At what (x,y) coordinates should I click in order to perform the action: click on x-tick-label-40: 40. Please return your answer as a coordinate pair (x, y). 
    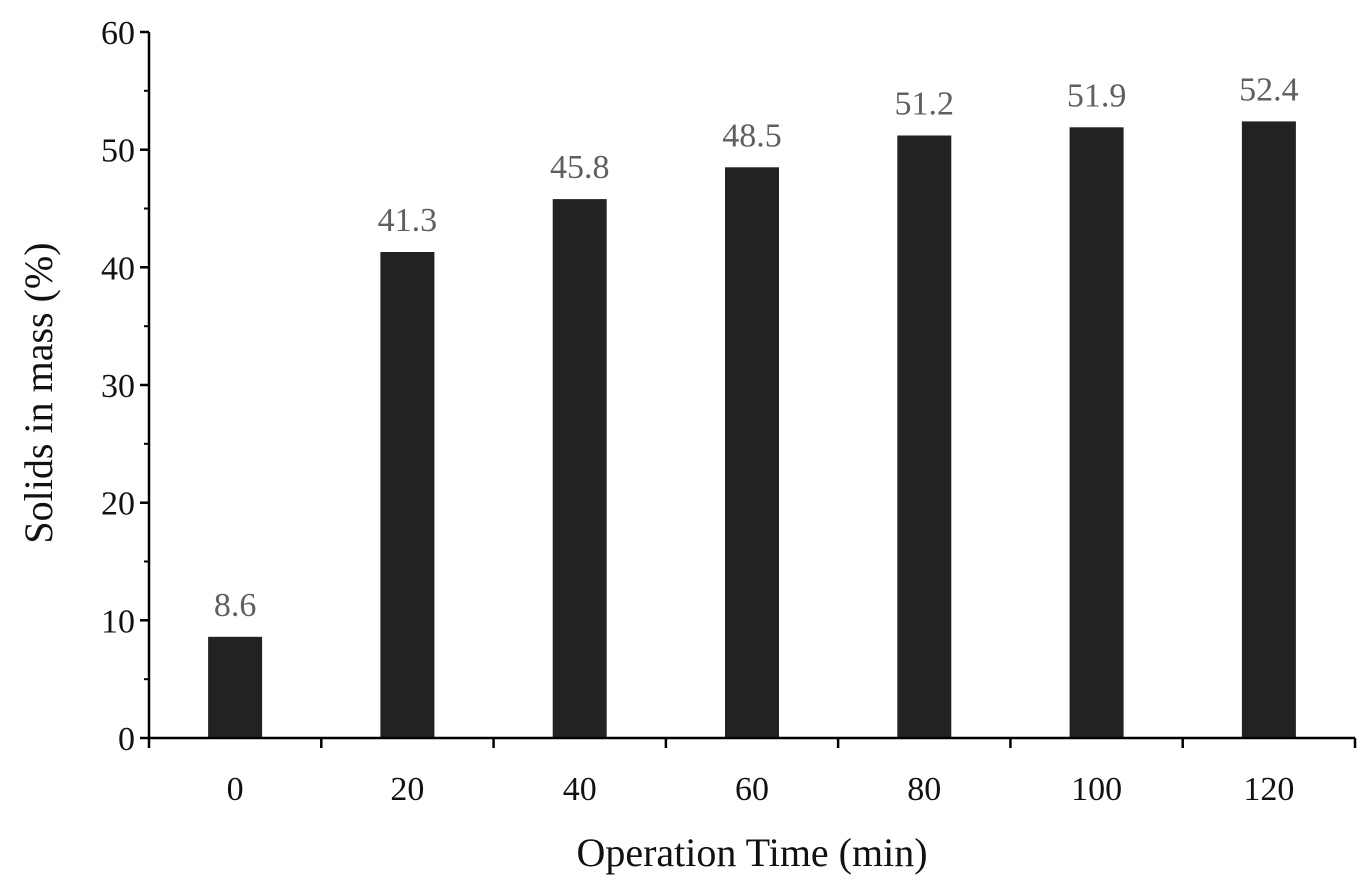
    Looking at the image, I should click on (580, 789).